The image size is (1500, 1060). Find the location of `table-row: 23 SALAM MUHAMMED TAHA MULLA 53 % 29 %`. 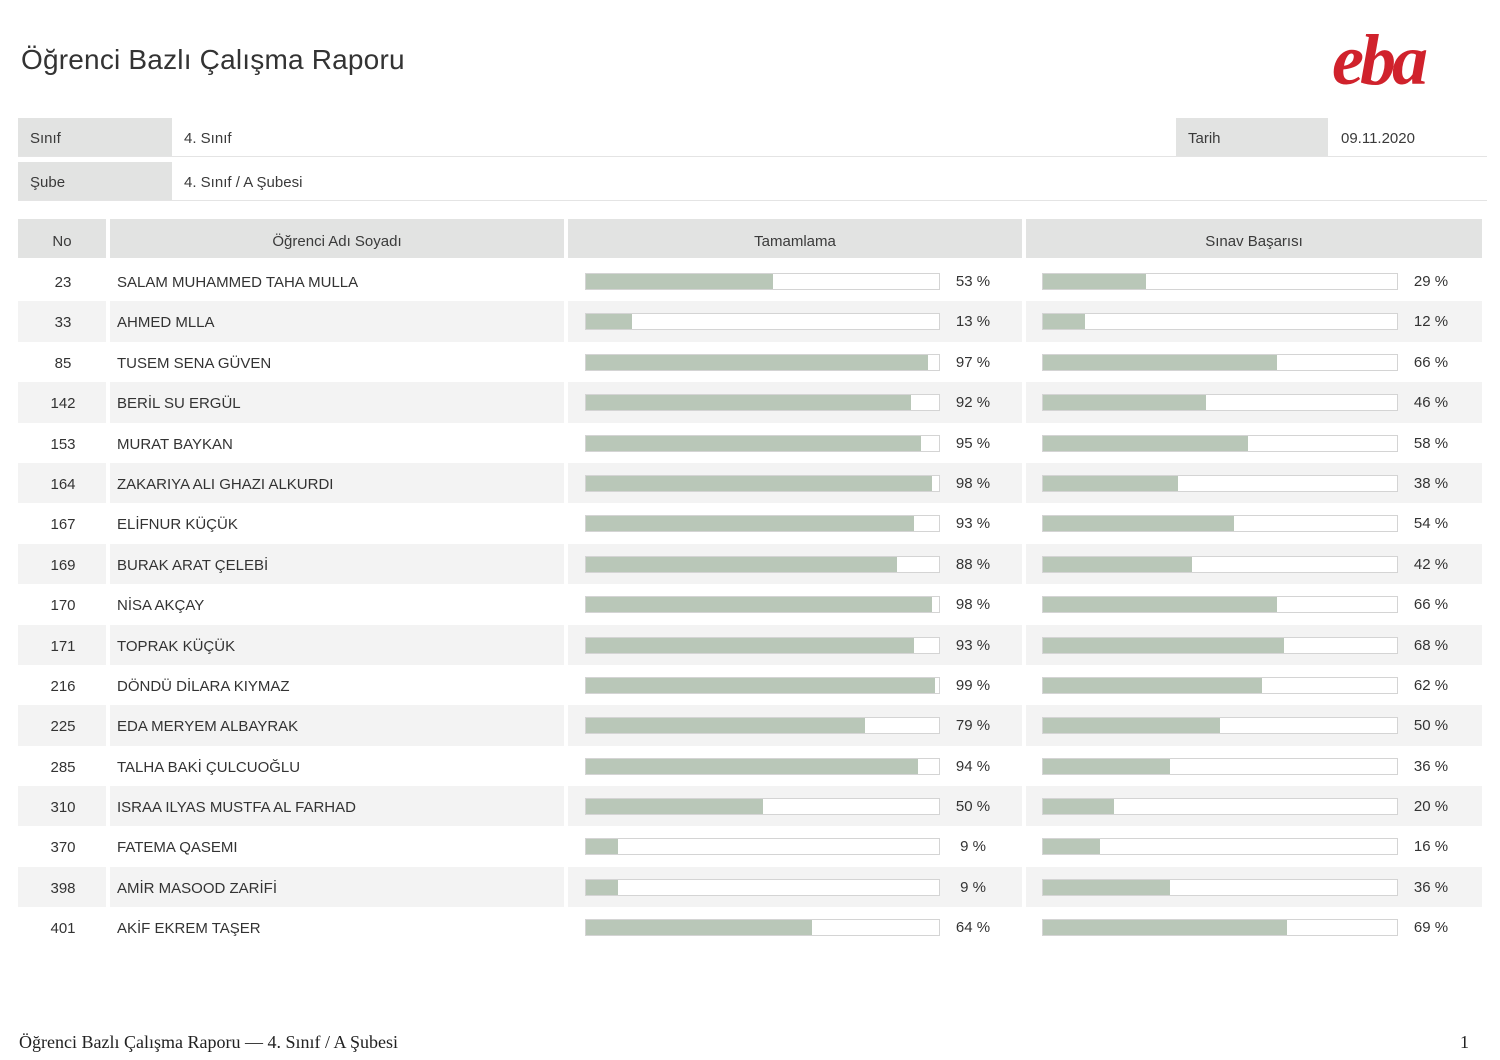

table-row: 23 SALAM MUHAMMED TAHA MULLA 53 % 29 % is located at coordinates (750, 281).